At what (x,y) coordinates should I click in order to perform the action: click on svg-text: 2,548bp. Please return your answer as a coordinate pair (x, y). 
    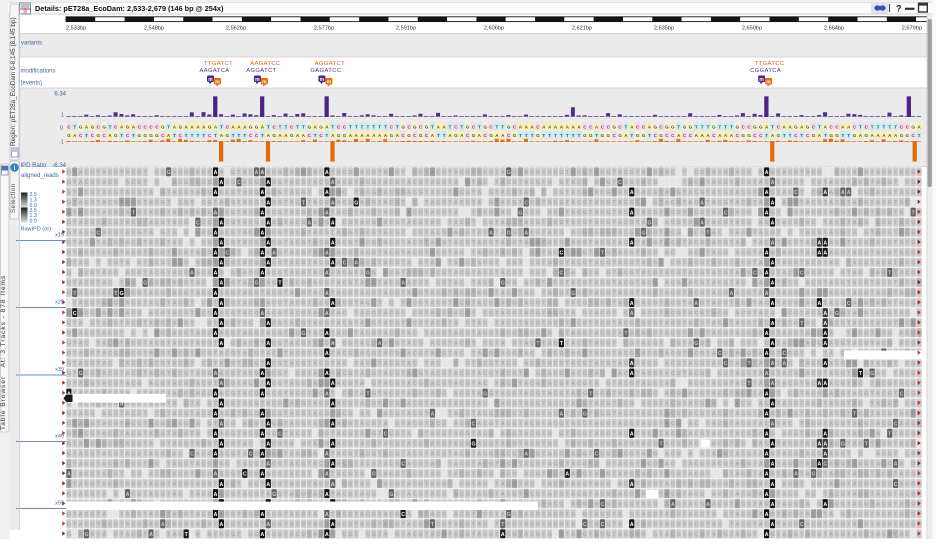
    Looking at the image, I should click on (154, 29).